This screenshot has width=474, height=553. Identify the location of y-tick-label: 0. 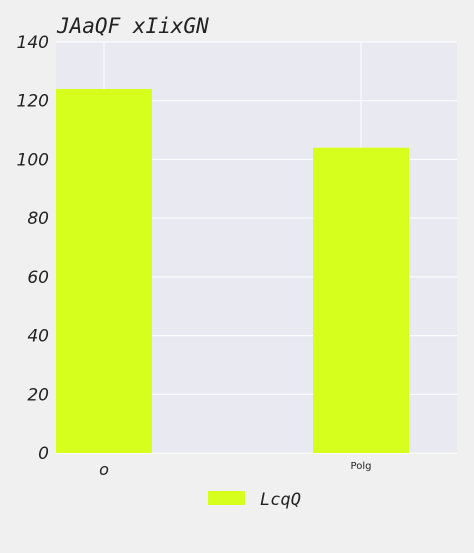
(43, 454).